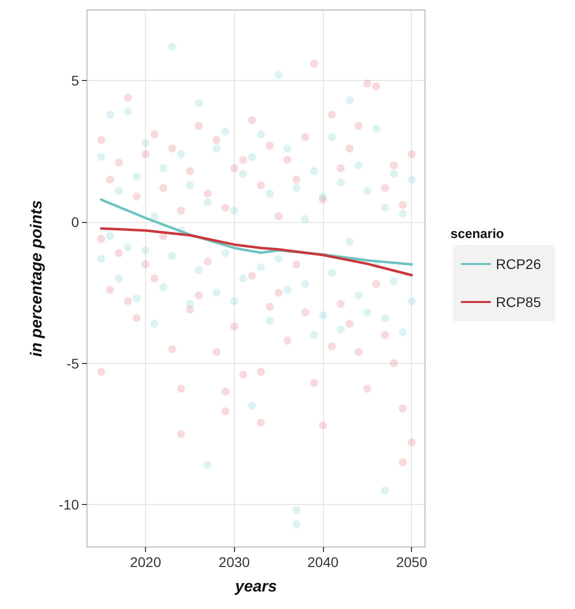 The height and width of the screenshot is (609, 575). What do you see at coordinates (75, 80) in the screenshot?
I see `y-tick-label: 5` at bounding box center [75, 80].